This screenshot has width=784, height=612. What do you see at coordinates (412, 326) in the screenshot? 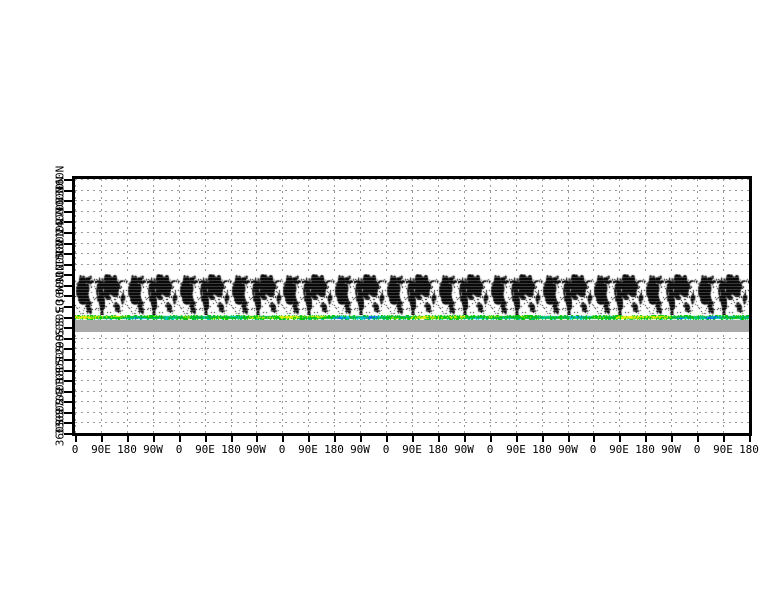
I see `grey-mask-band` at bounding box center [412, 326].